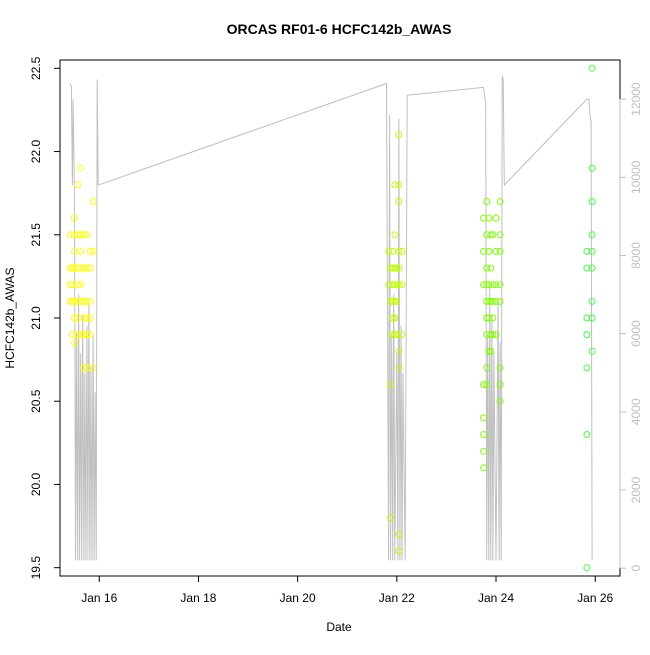 This screenshot has width=650, height=655. I want to click on series-rf04, so click(395, 343).